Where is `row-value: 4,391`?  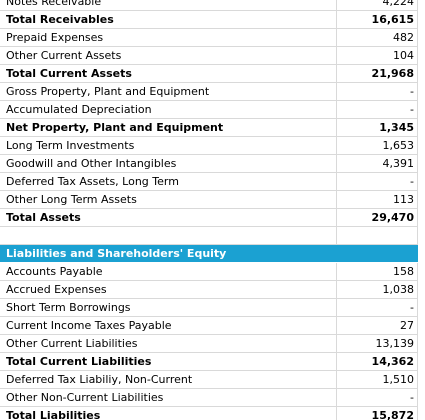
row-value: 4,391 is located at coordinates (377, 164).